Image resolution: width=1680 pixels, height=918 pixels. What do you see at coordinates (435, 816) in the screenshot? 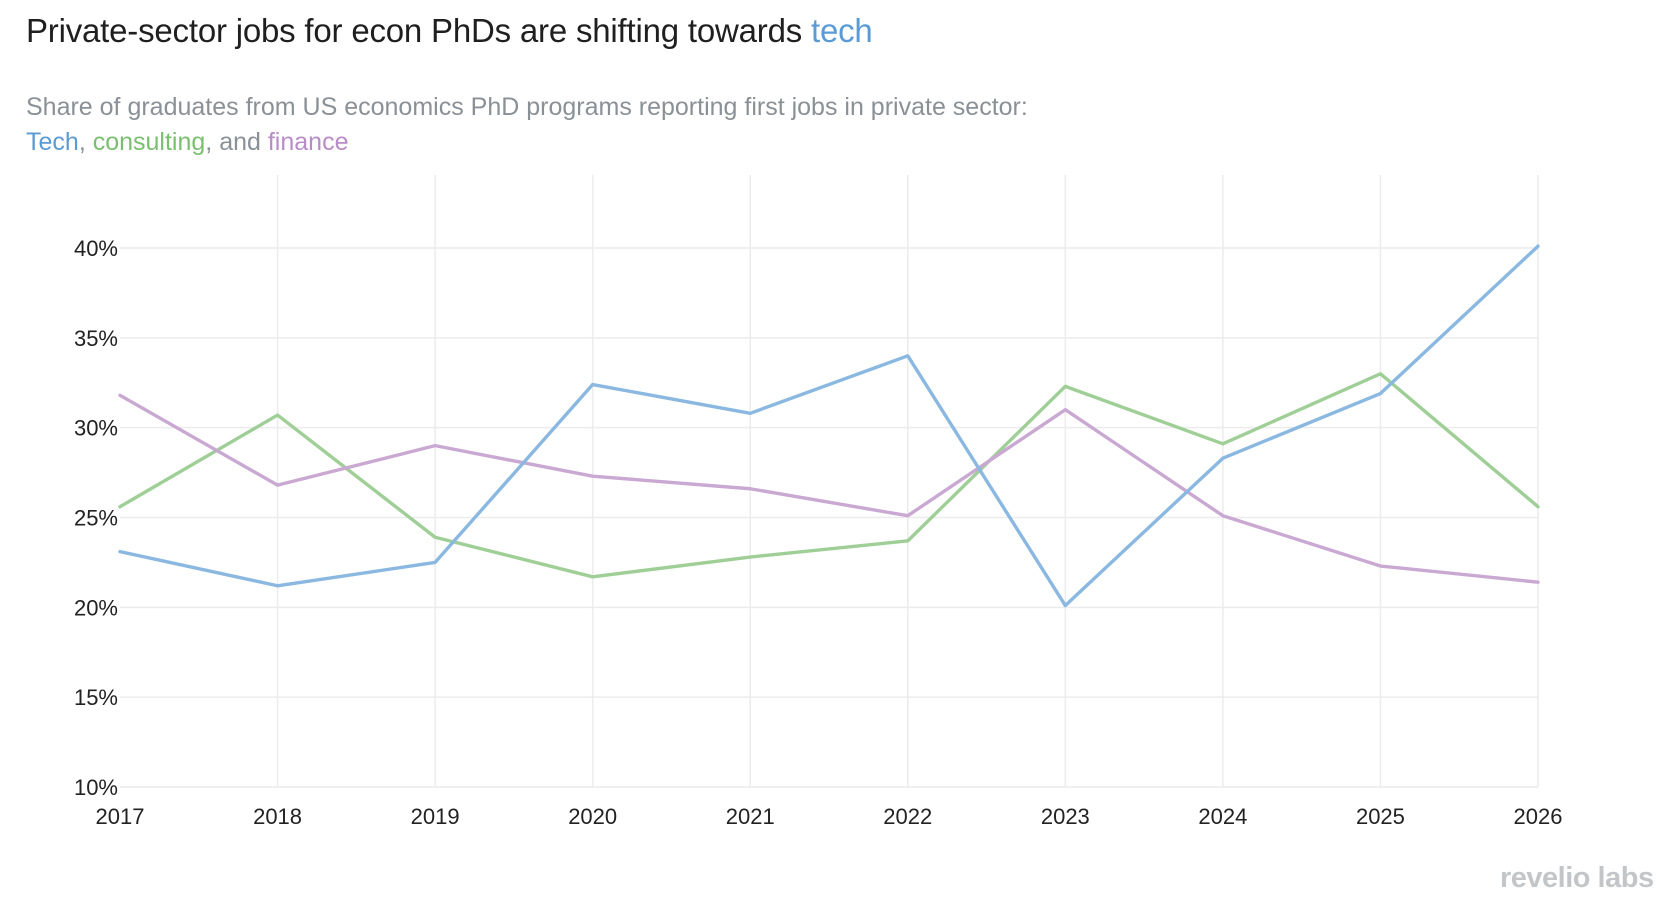
I see `x-tick-label: 2019` at bounding box center [435, 816].